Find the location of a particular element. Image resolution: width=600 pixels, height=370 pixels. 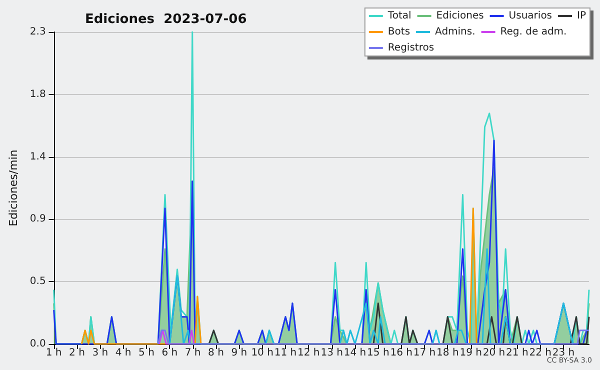

legend-label: IP is located at coordinates (581, 16).